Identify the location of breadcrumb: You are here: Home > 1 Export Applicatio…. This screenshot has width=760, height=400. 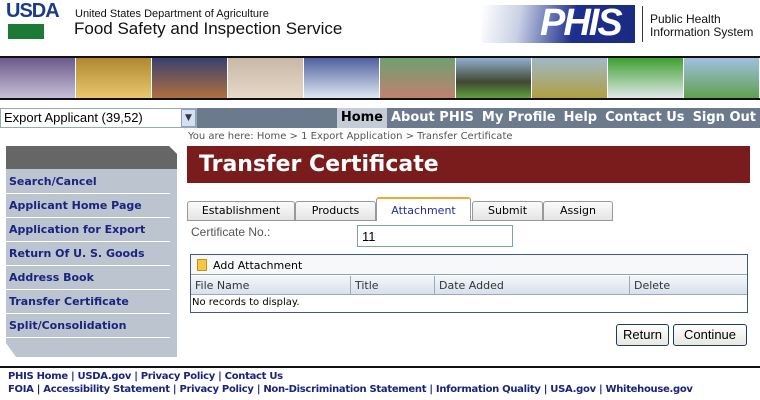
(350, 136).